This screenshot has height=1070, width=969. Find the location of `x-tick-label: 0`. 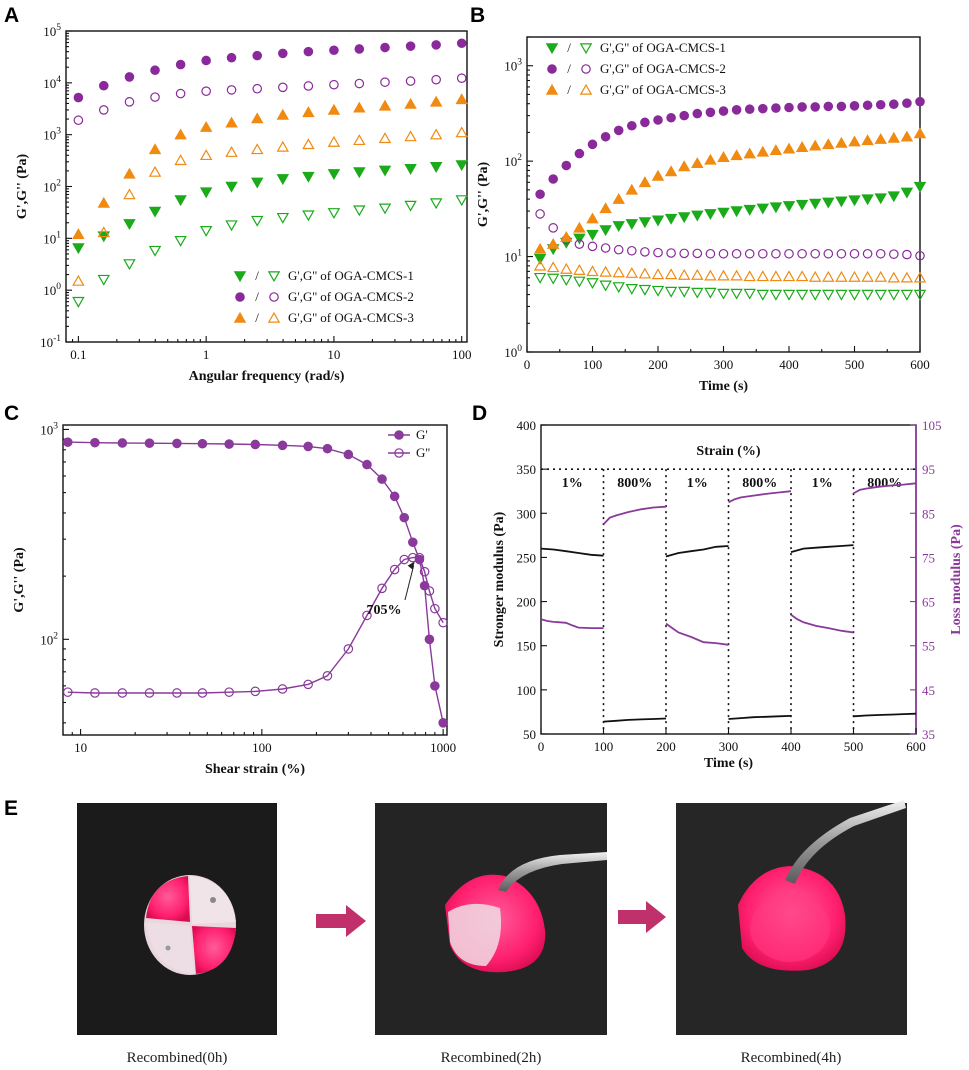

x-tick-label: 0 is located at coordinates (541, 746).